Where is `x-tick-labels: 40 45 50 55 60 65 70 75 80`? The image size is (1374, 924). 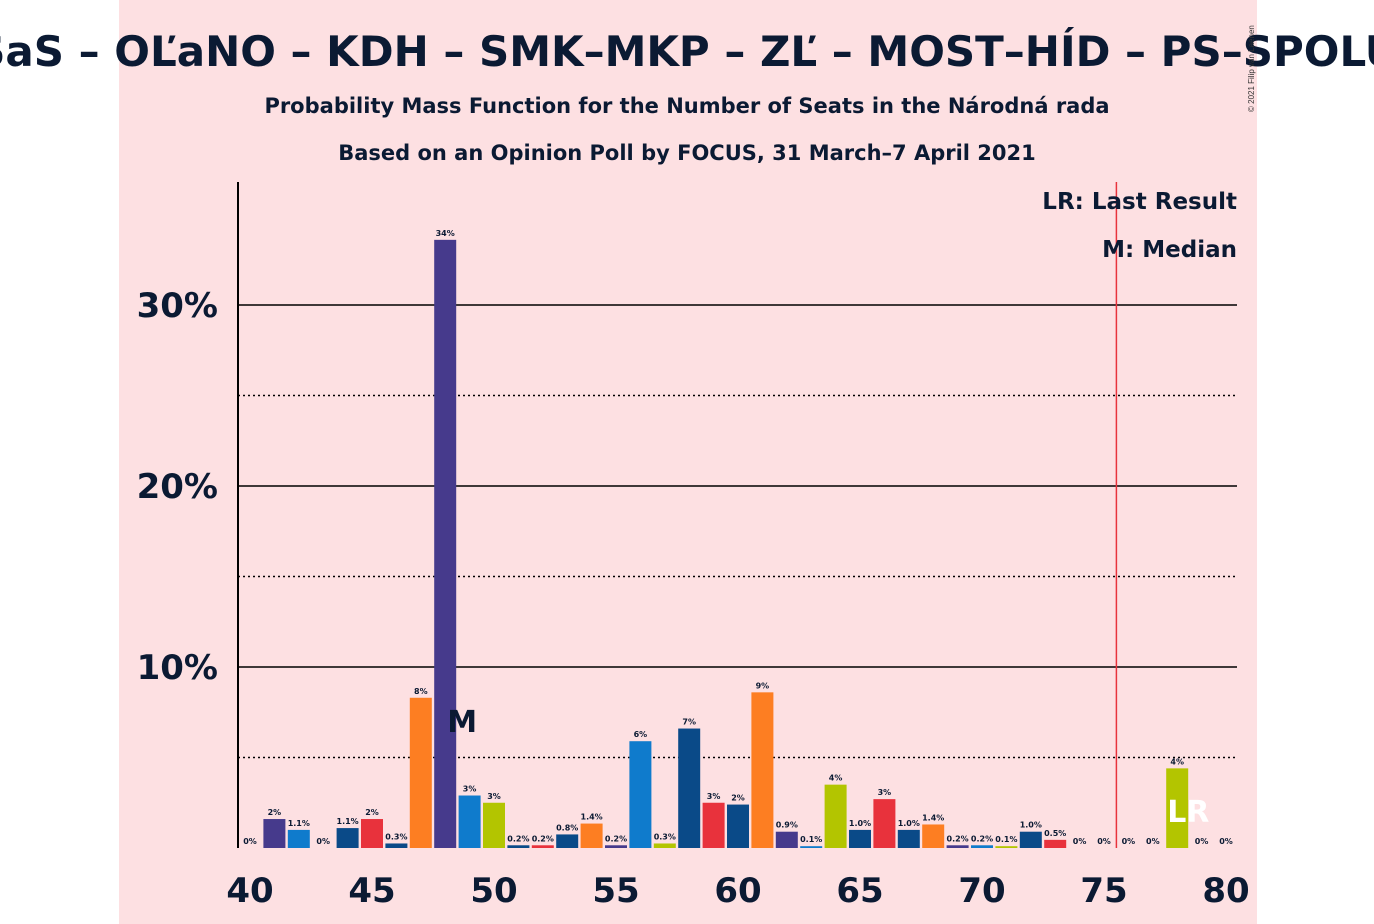 x-tick-labels: 40 45 50 55 60 65 70 75 80 is located at coordinates (737, 891).